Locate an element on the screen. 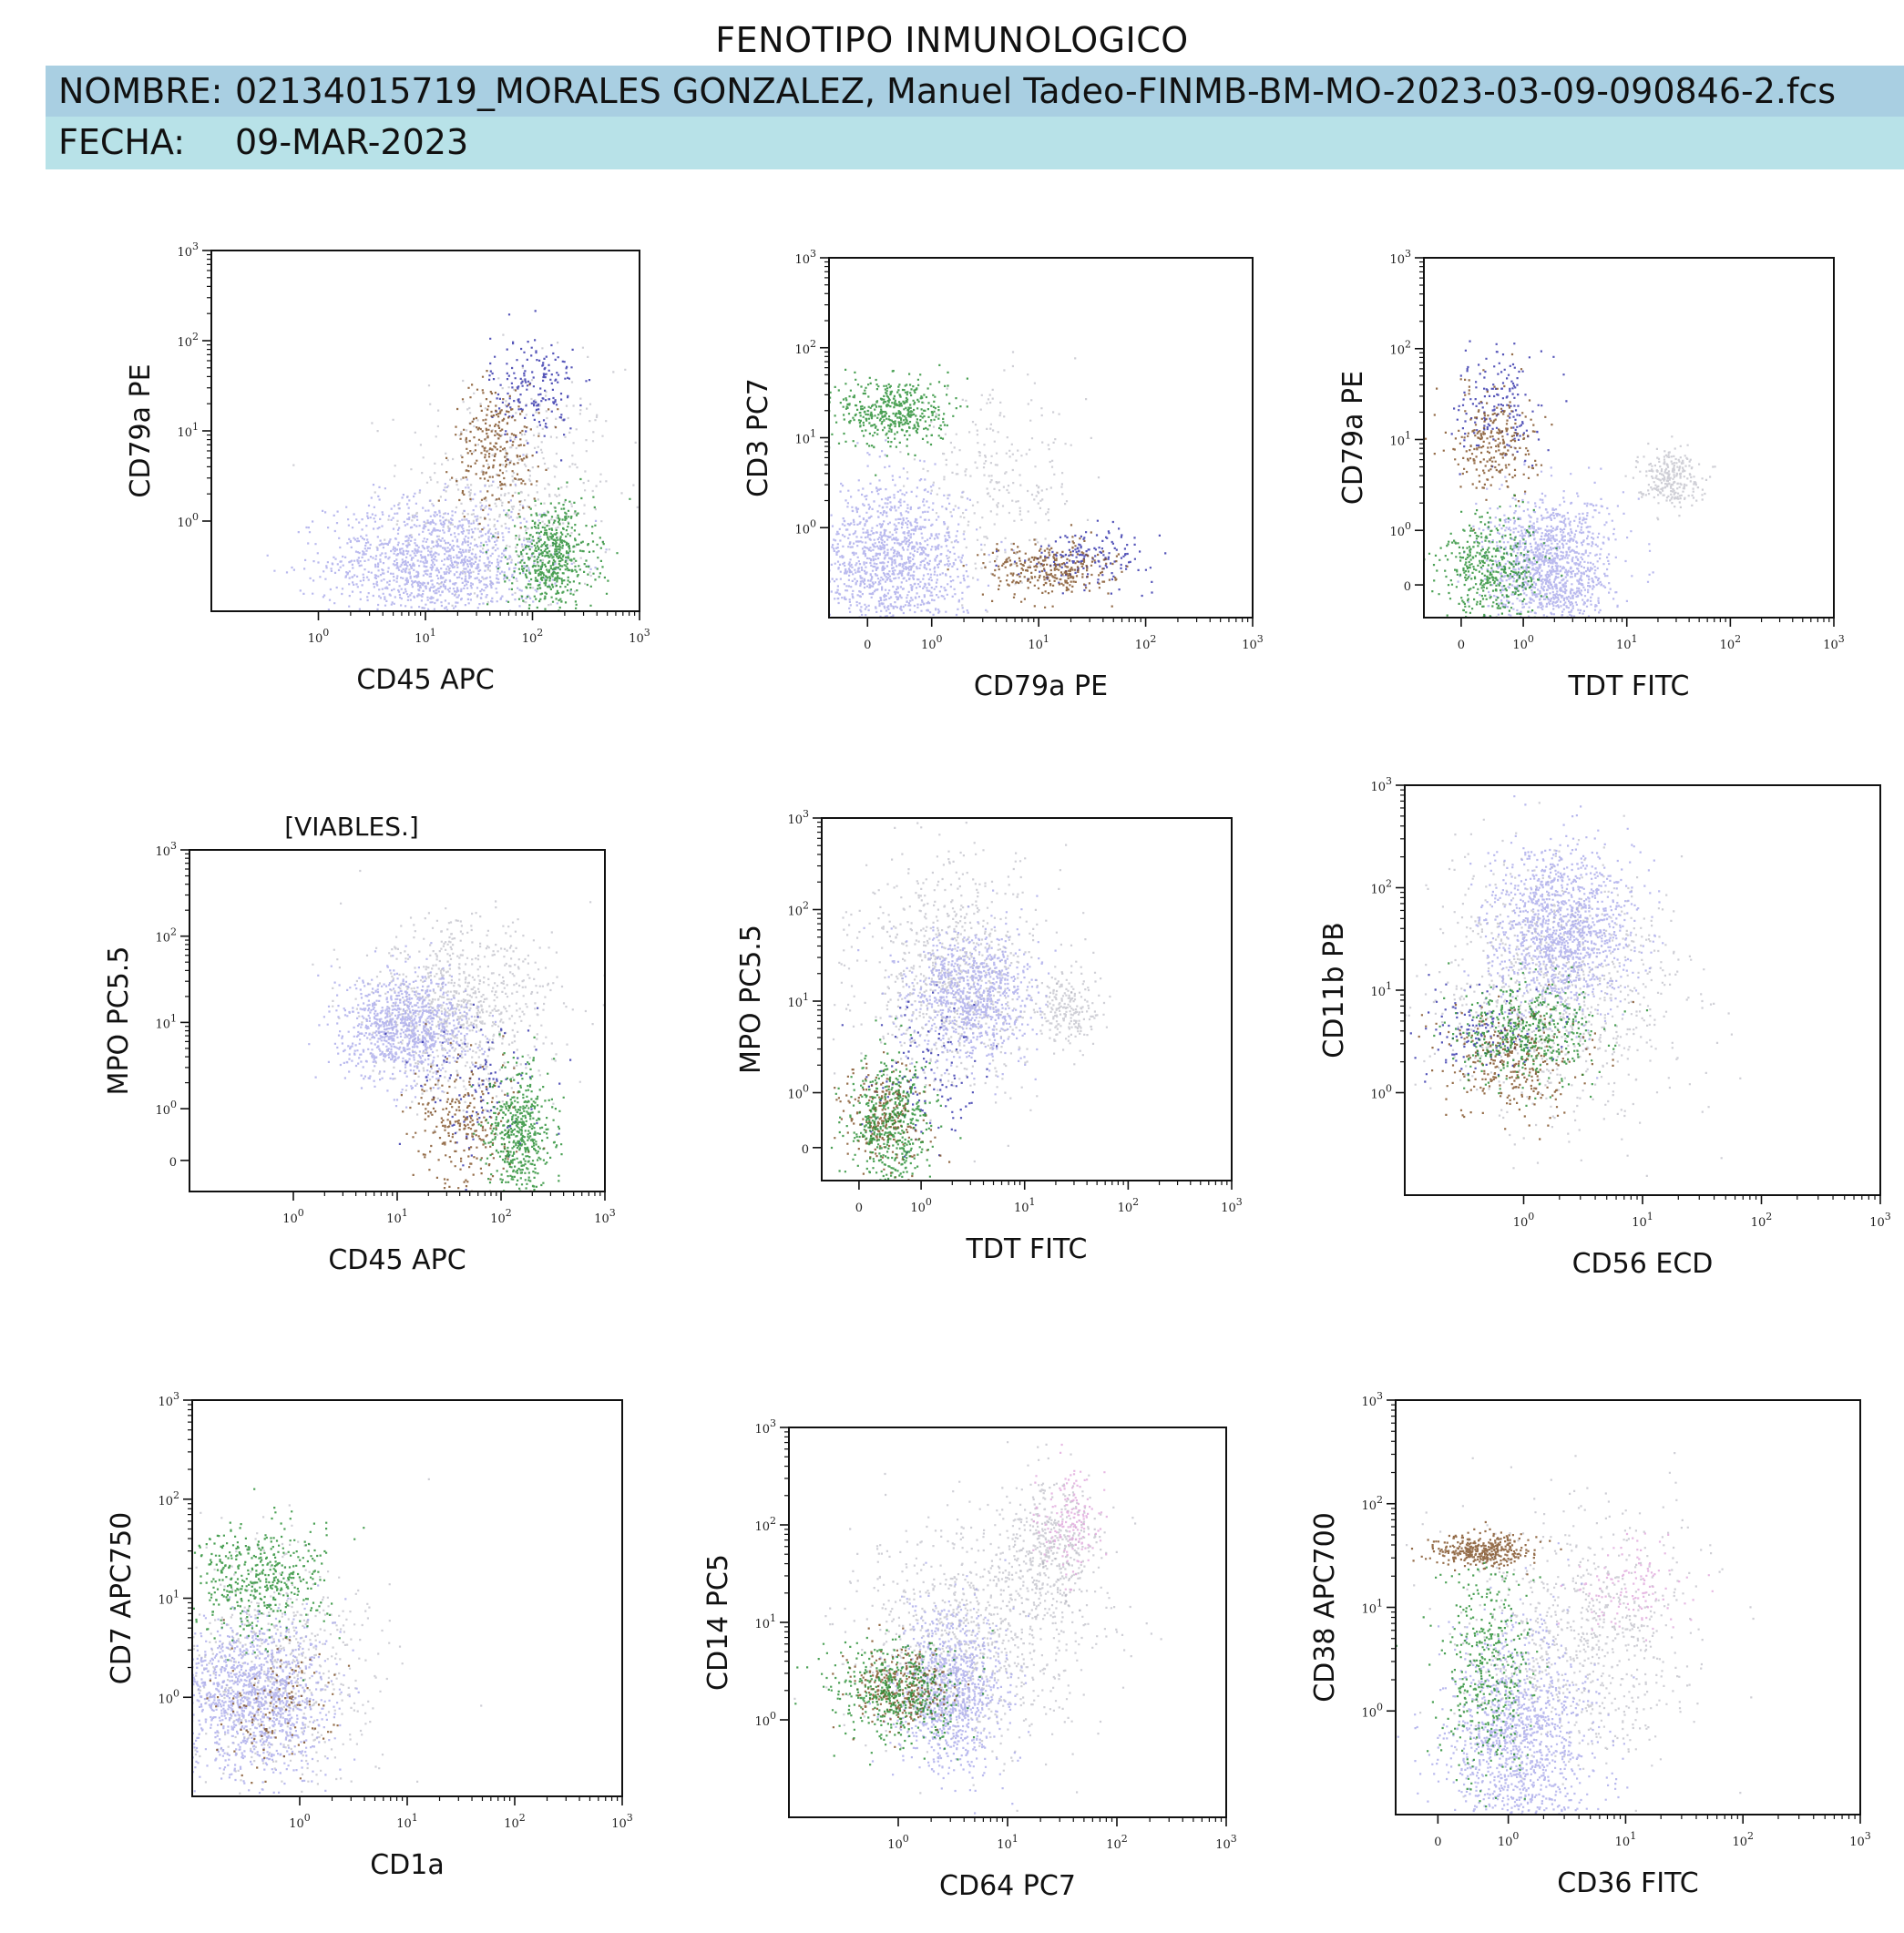 The width and height of the screenshot is (1904, 1933). y-axis-title: CD14 PC5 is located at coordinates (718, 1622).